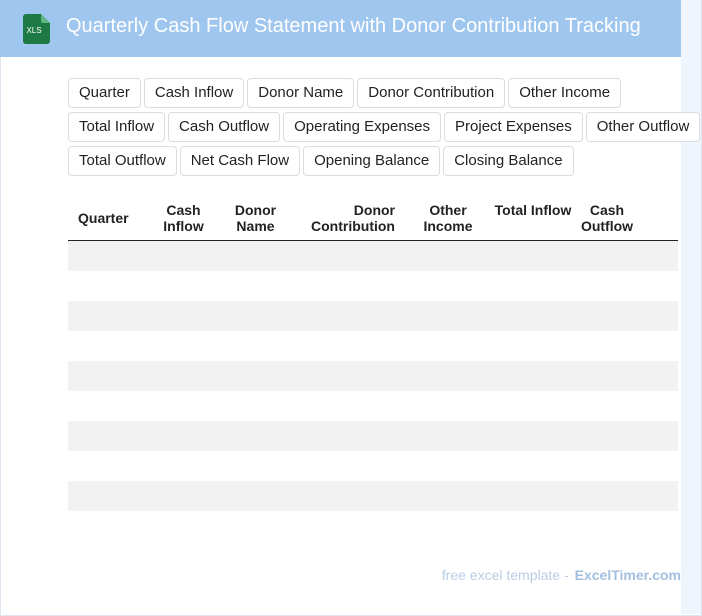  Describe the element at coordinates (240, 161) in the screenshot. I see `tag: Net Cash Flow` at that location.